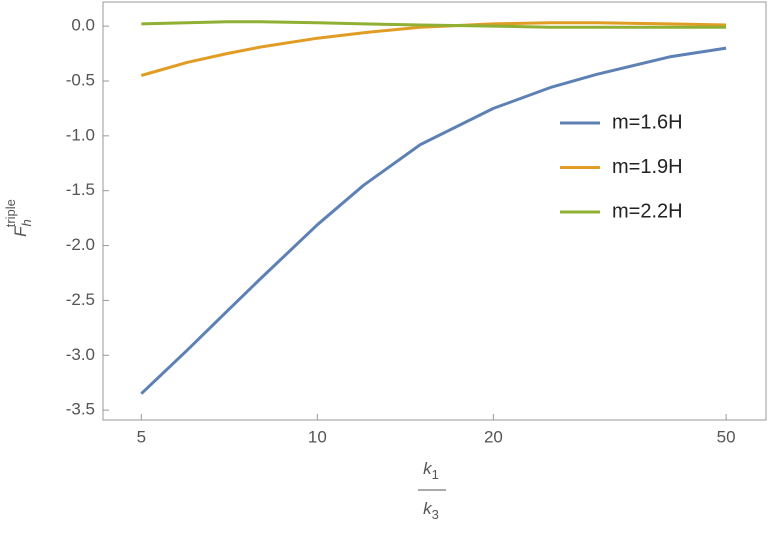 Image resolution: width=769 pixels, height=533 pixels. What do you see at coordinates (80, 134) in the screenshot?
I see `y-tick-label: -1.0` at bounding box center [80, 134].